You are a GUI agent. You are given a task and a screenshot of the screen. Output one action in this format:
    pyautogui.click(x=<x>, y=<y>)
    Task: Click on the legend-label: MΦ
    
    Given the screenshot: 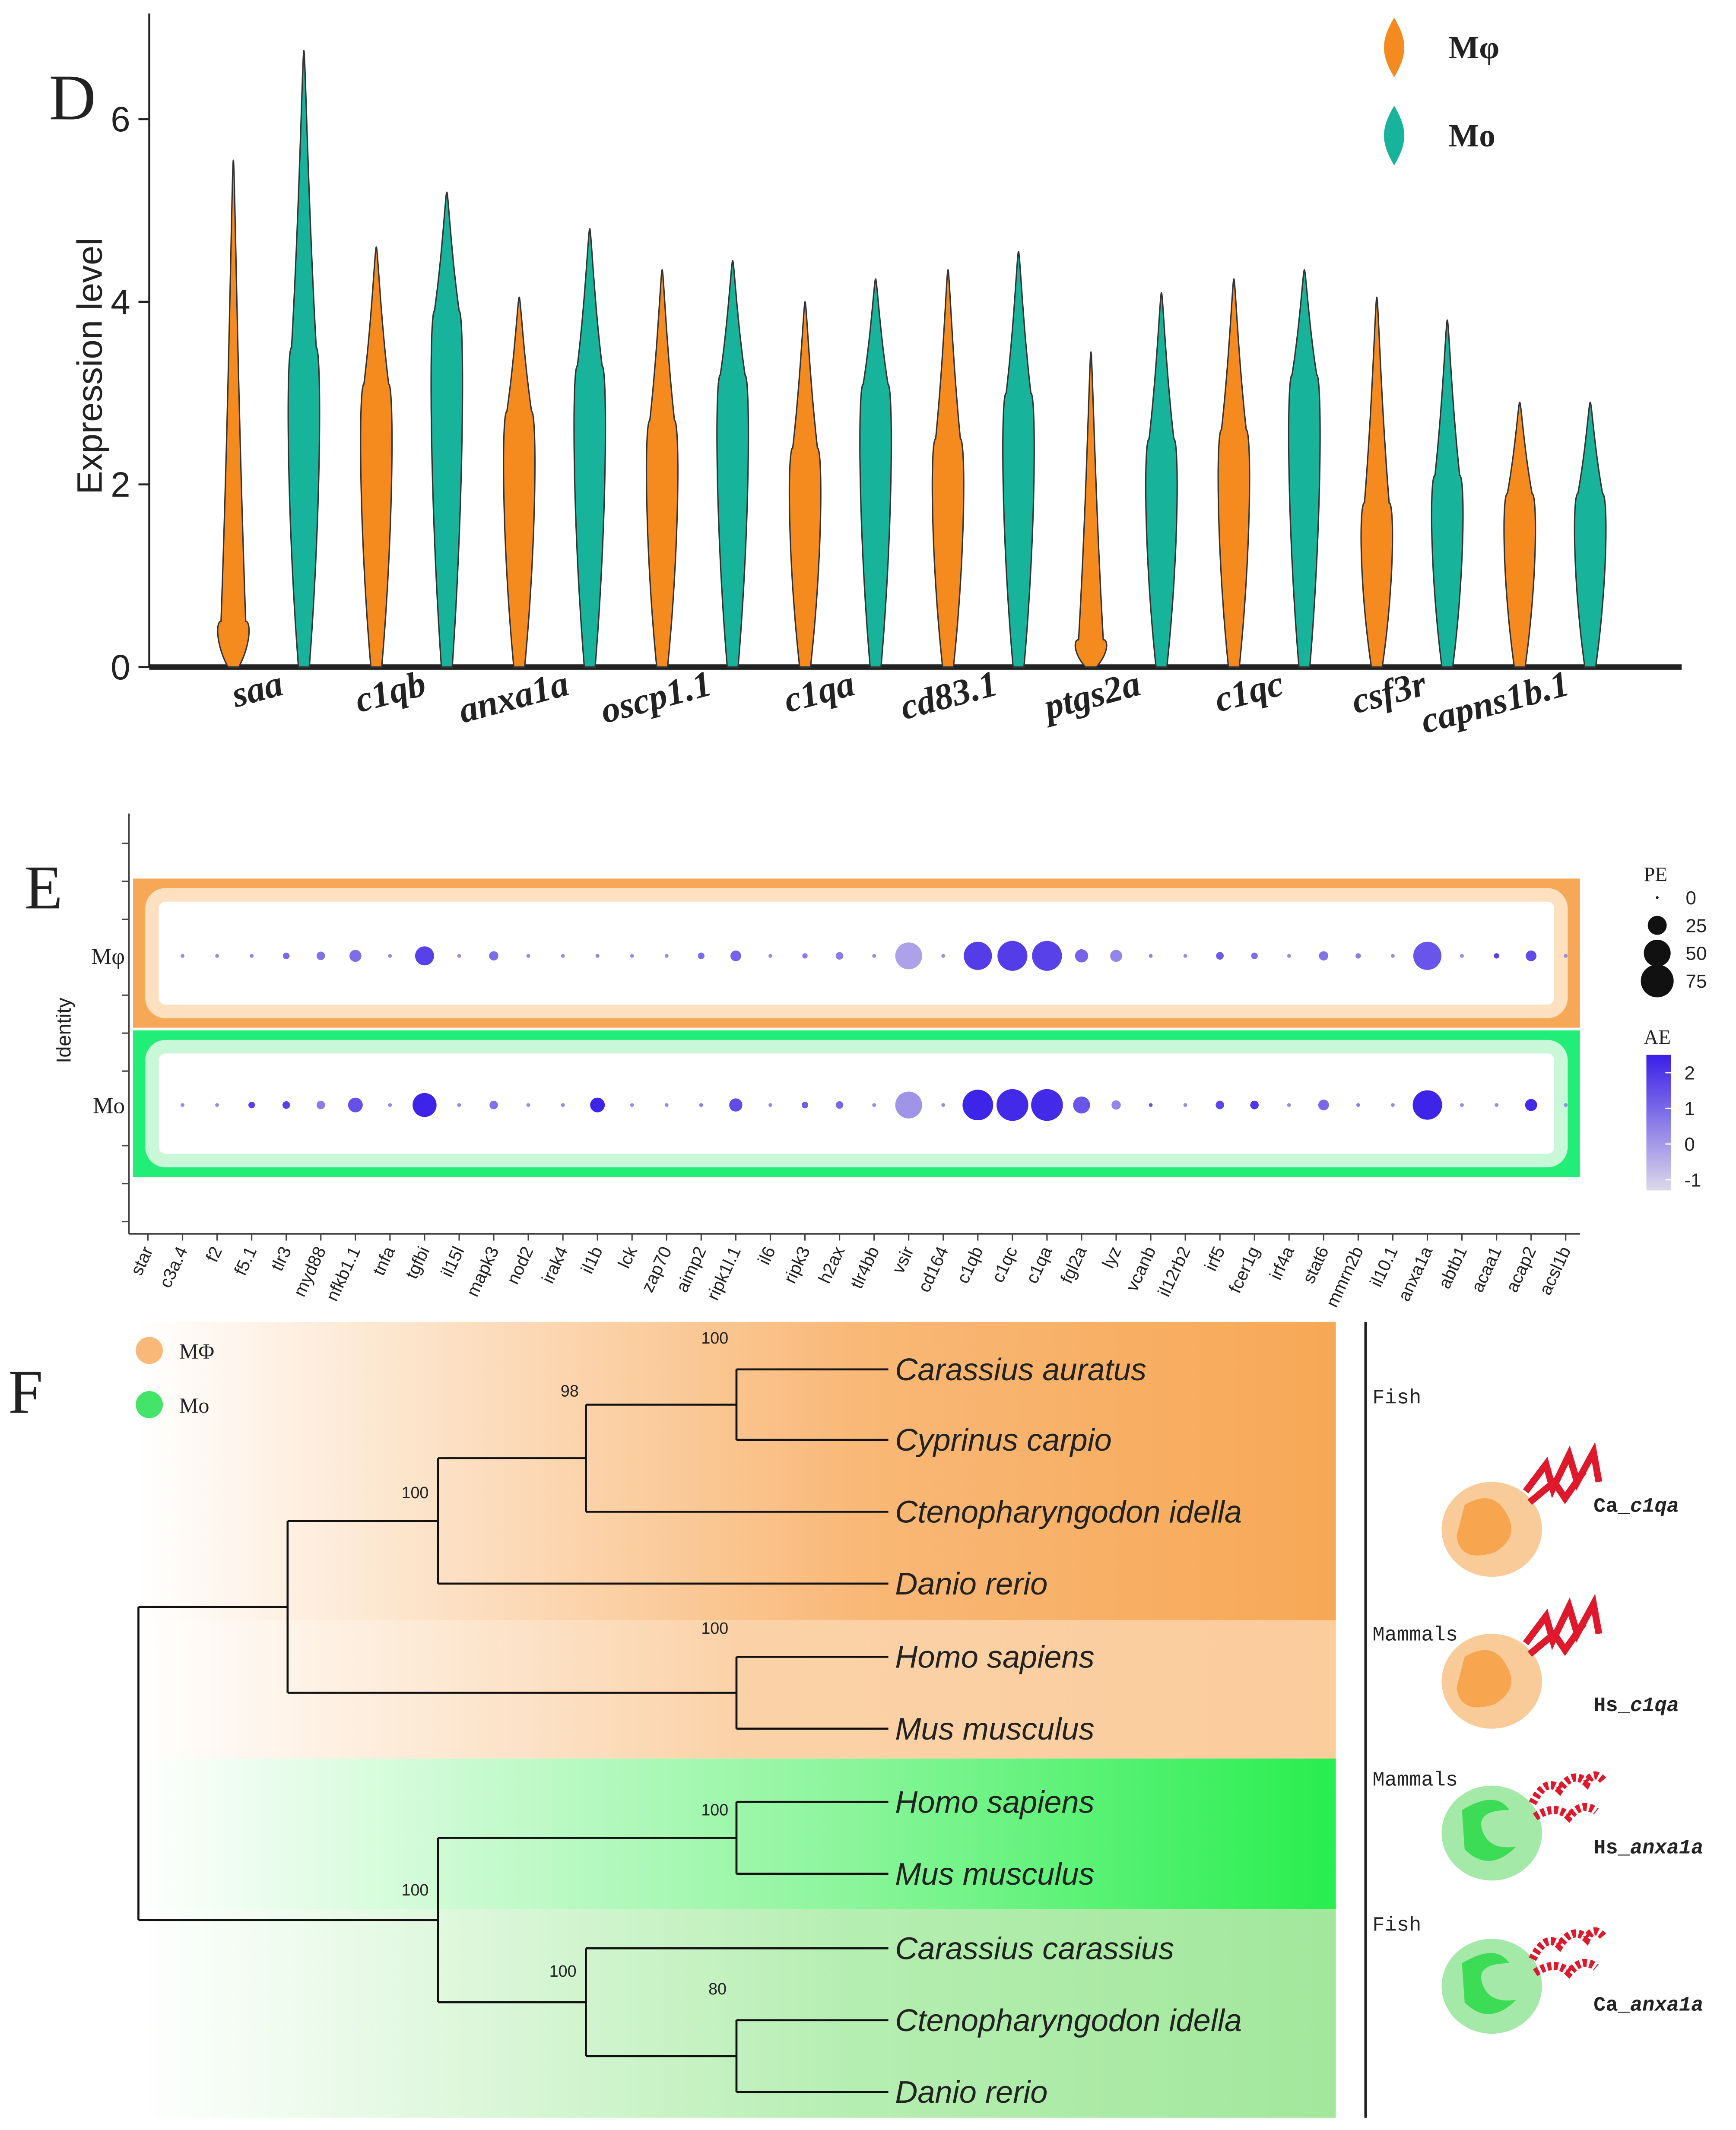 What is the action you would take?
    pyautogui.click(x=196, y=1351)
    